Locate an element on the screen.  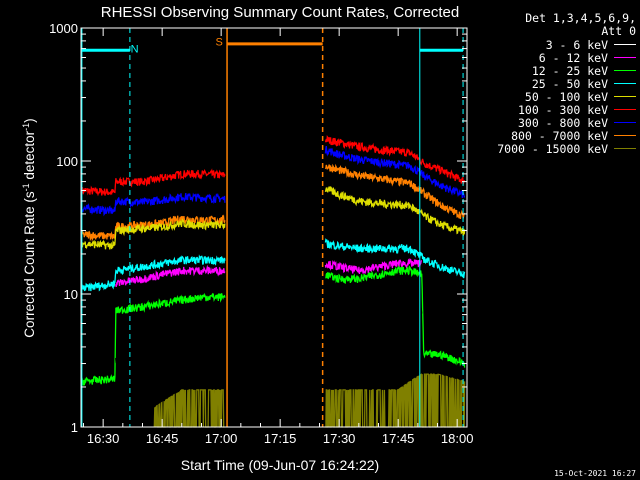
legend-detectors: Det 1,3,4,5,6,9, is located at coordinates (580, 18).